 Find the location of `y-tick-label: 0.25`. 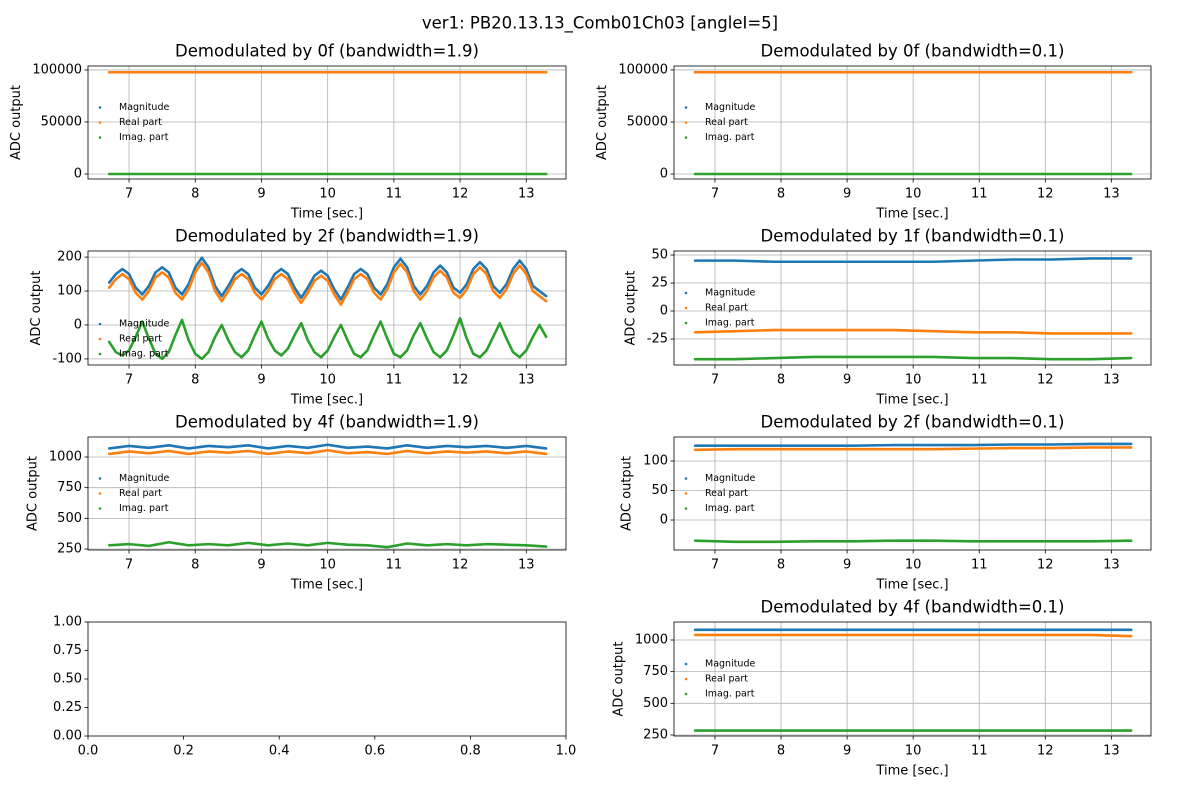

y-tick-label: 0.25 is located at coordinates (67, 707).